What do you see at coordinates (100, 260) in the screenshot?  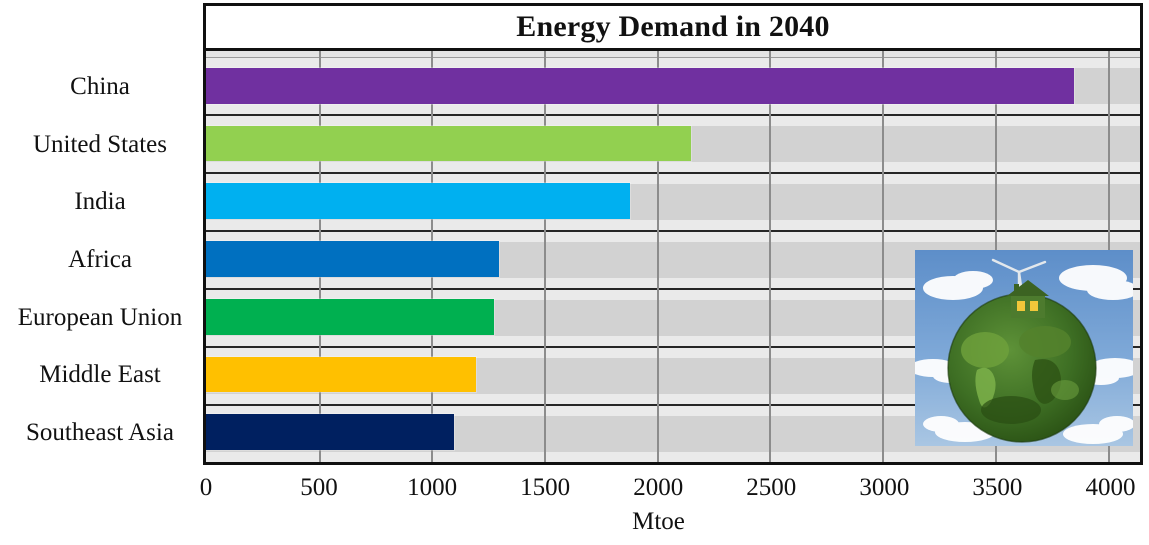 I see `category-label-africa: Africa` at bounding box center [100, 260].